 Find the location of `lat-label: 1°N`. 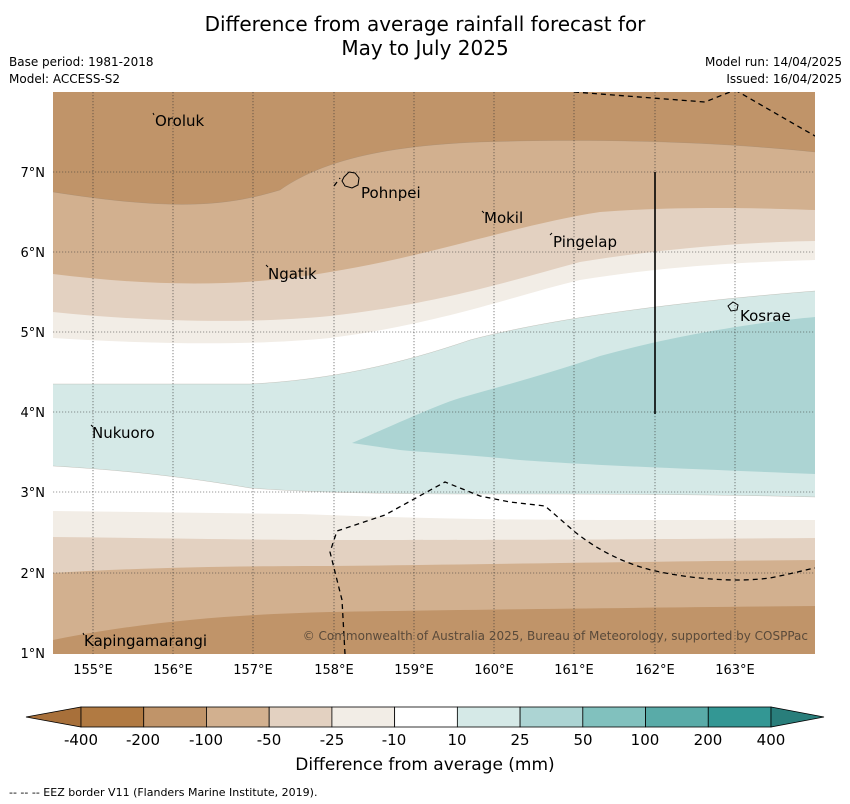

lat-label: 1°N is located at coordinates (33, 654).